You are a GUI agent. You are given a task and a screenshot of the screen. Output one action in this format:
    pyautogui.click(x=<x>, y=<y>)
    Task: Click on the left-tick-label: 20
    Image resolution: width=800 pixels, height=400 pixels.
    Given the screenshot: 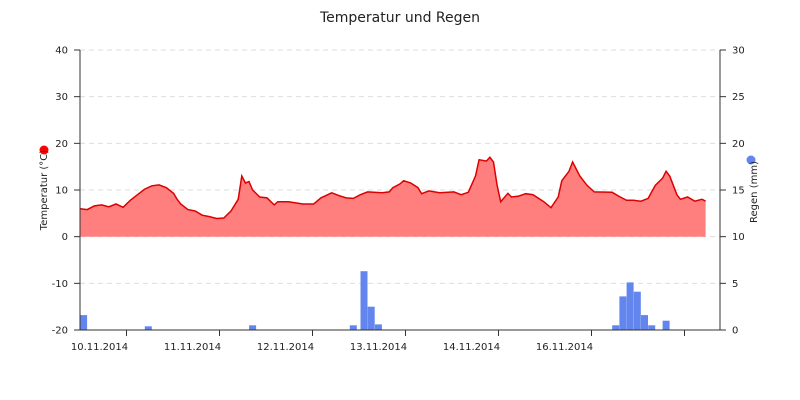 What is the action you would take?
    pyautogui.click(x=61, y=144)
    